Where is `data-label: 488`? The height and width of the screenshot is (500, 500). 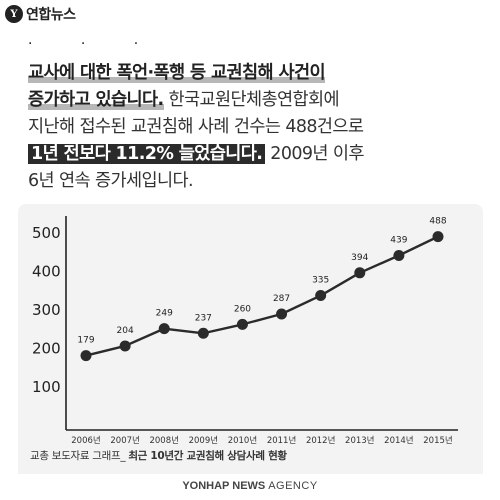 data-label: 488 is located at coordinates (437, 222).